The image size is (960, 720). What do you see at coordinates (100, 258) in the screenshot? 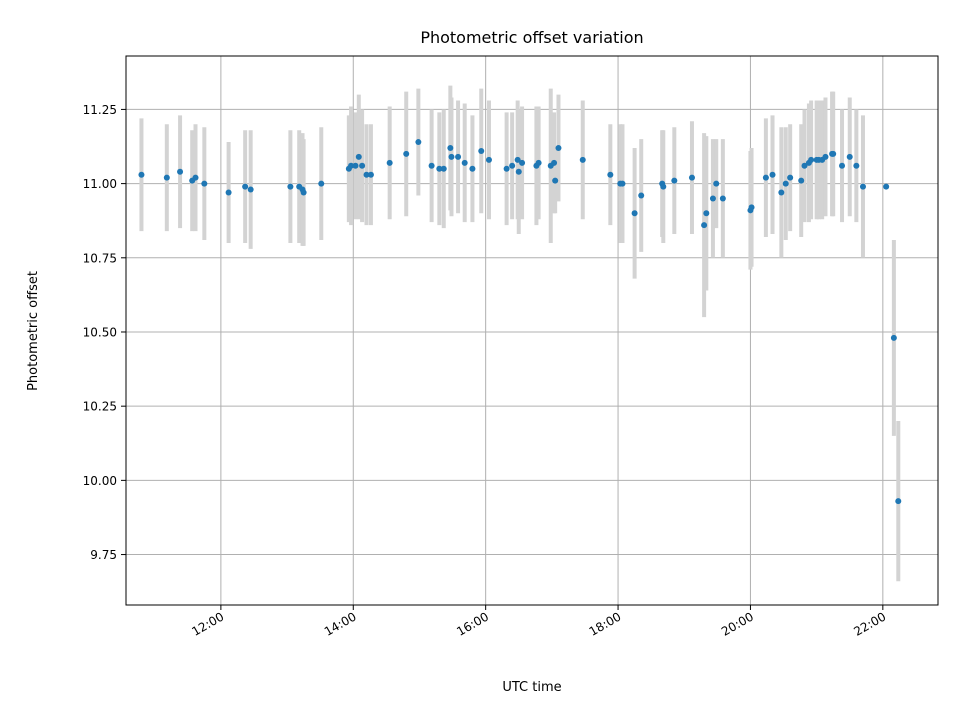
I see `y-tick-label: 10.75` at bounding box center [100, 258].